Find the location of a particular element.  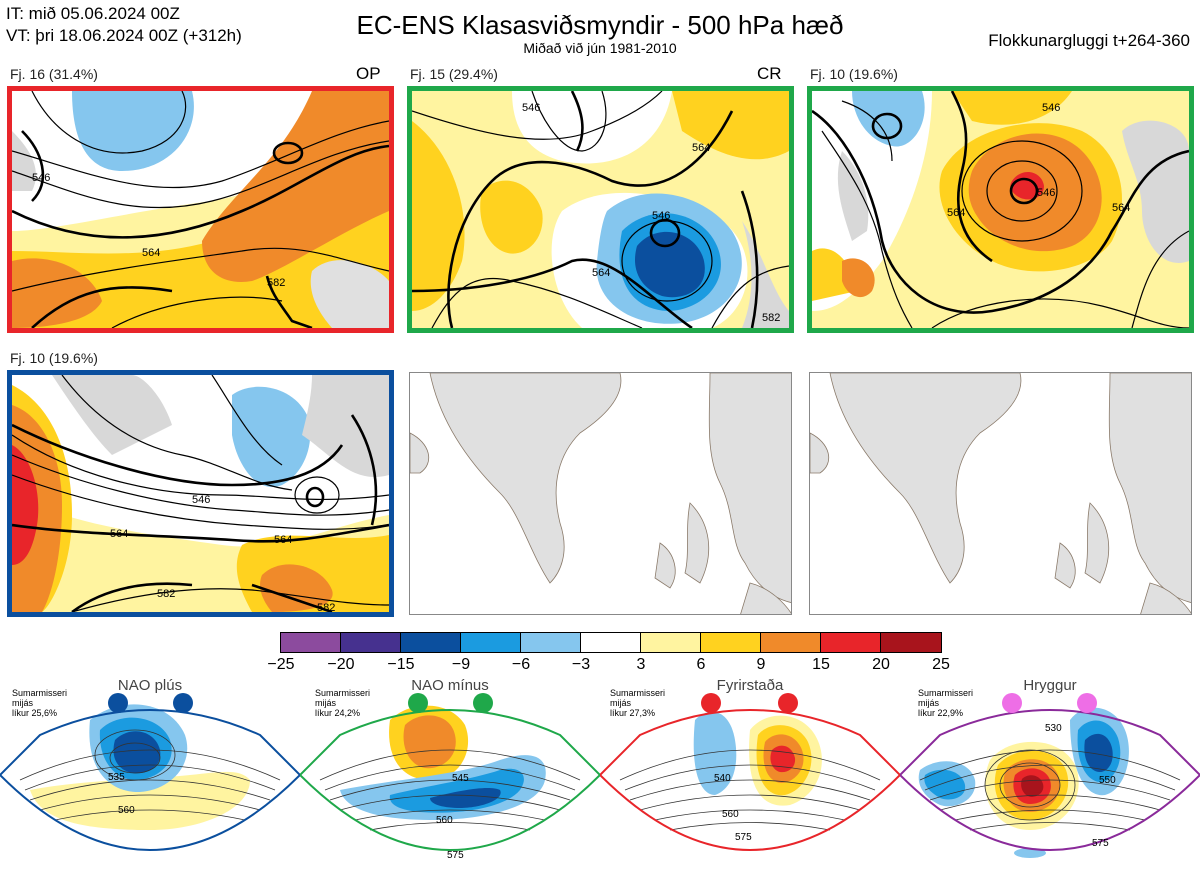

colorbar-tick-label: −25 is located at coordinates (281, 664).